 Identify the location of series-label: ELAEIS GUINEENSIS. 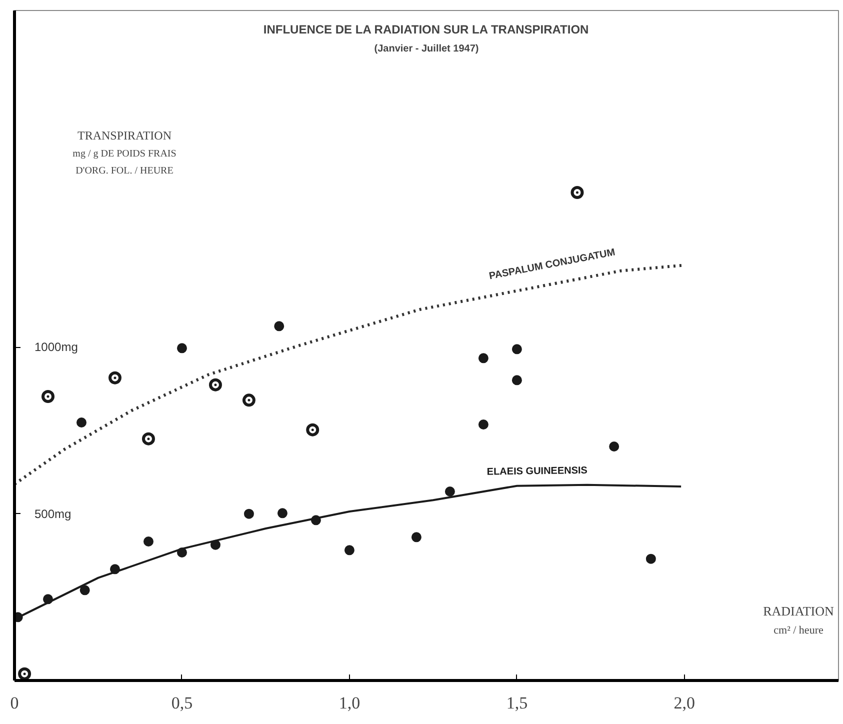
(537, 471).